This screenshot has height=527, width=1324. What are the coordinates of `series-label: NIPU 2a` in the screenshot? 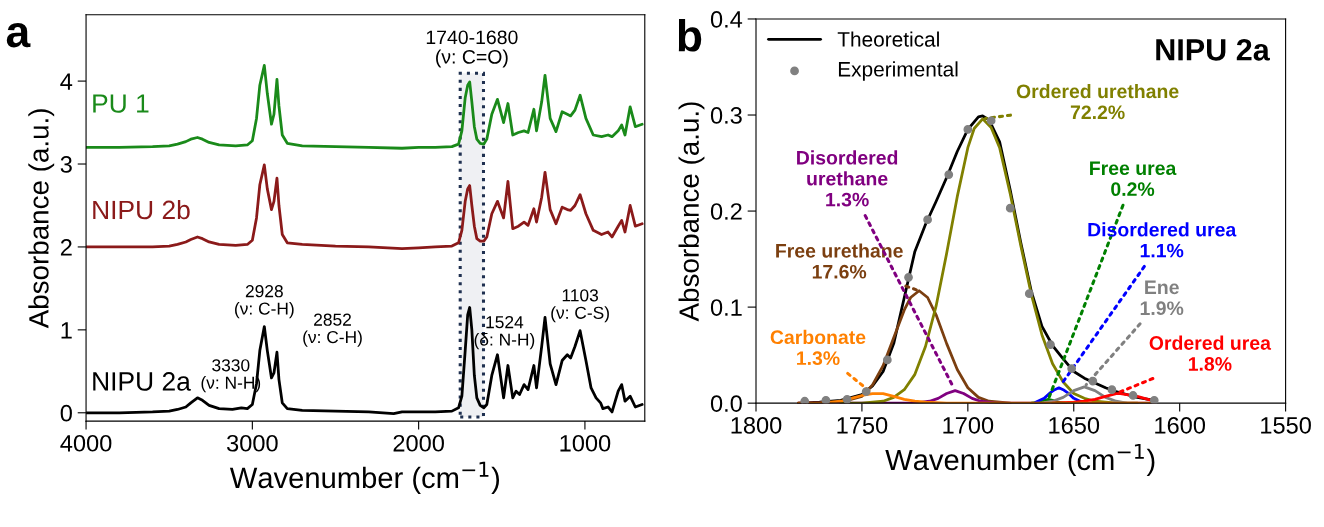 It's located at (142, 381).